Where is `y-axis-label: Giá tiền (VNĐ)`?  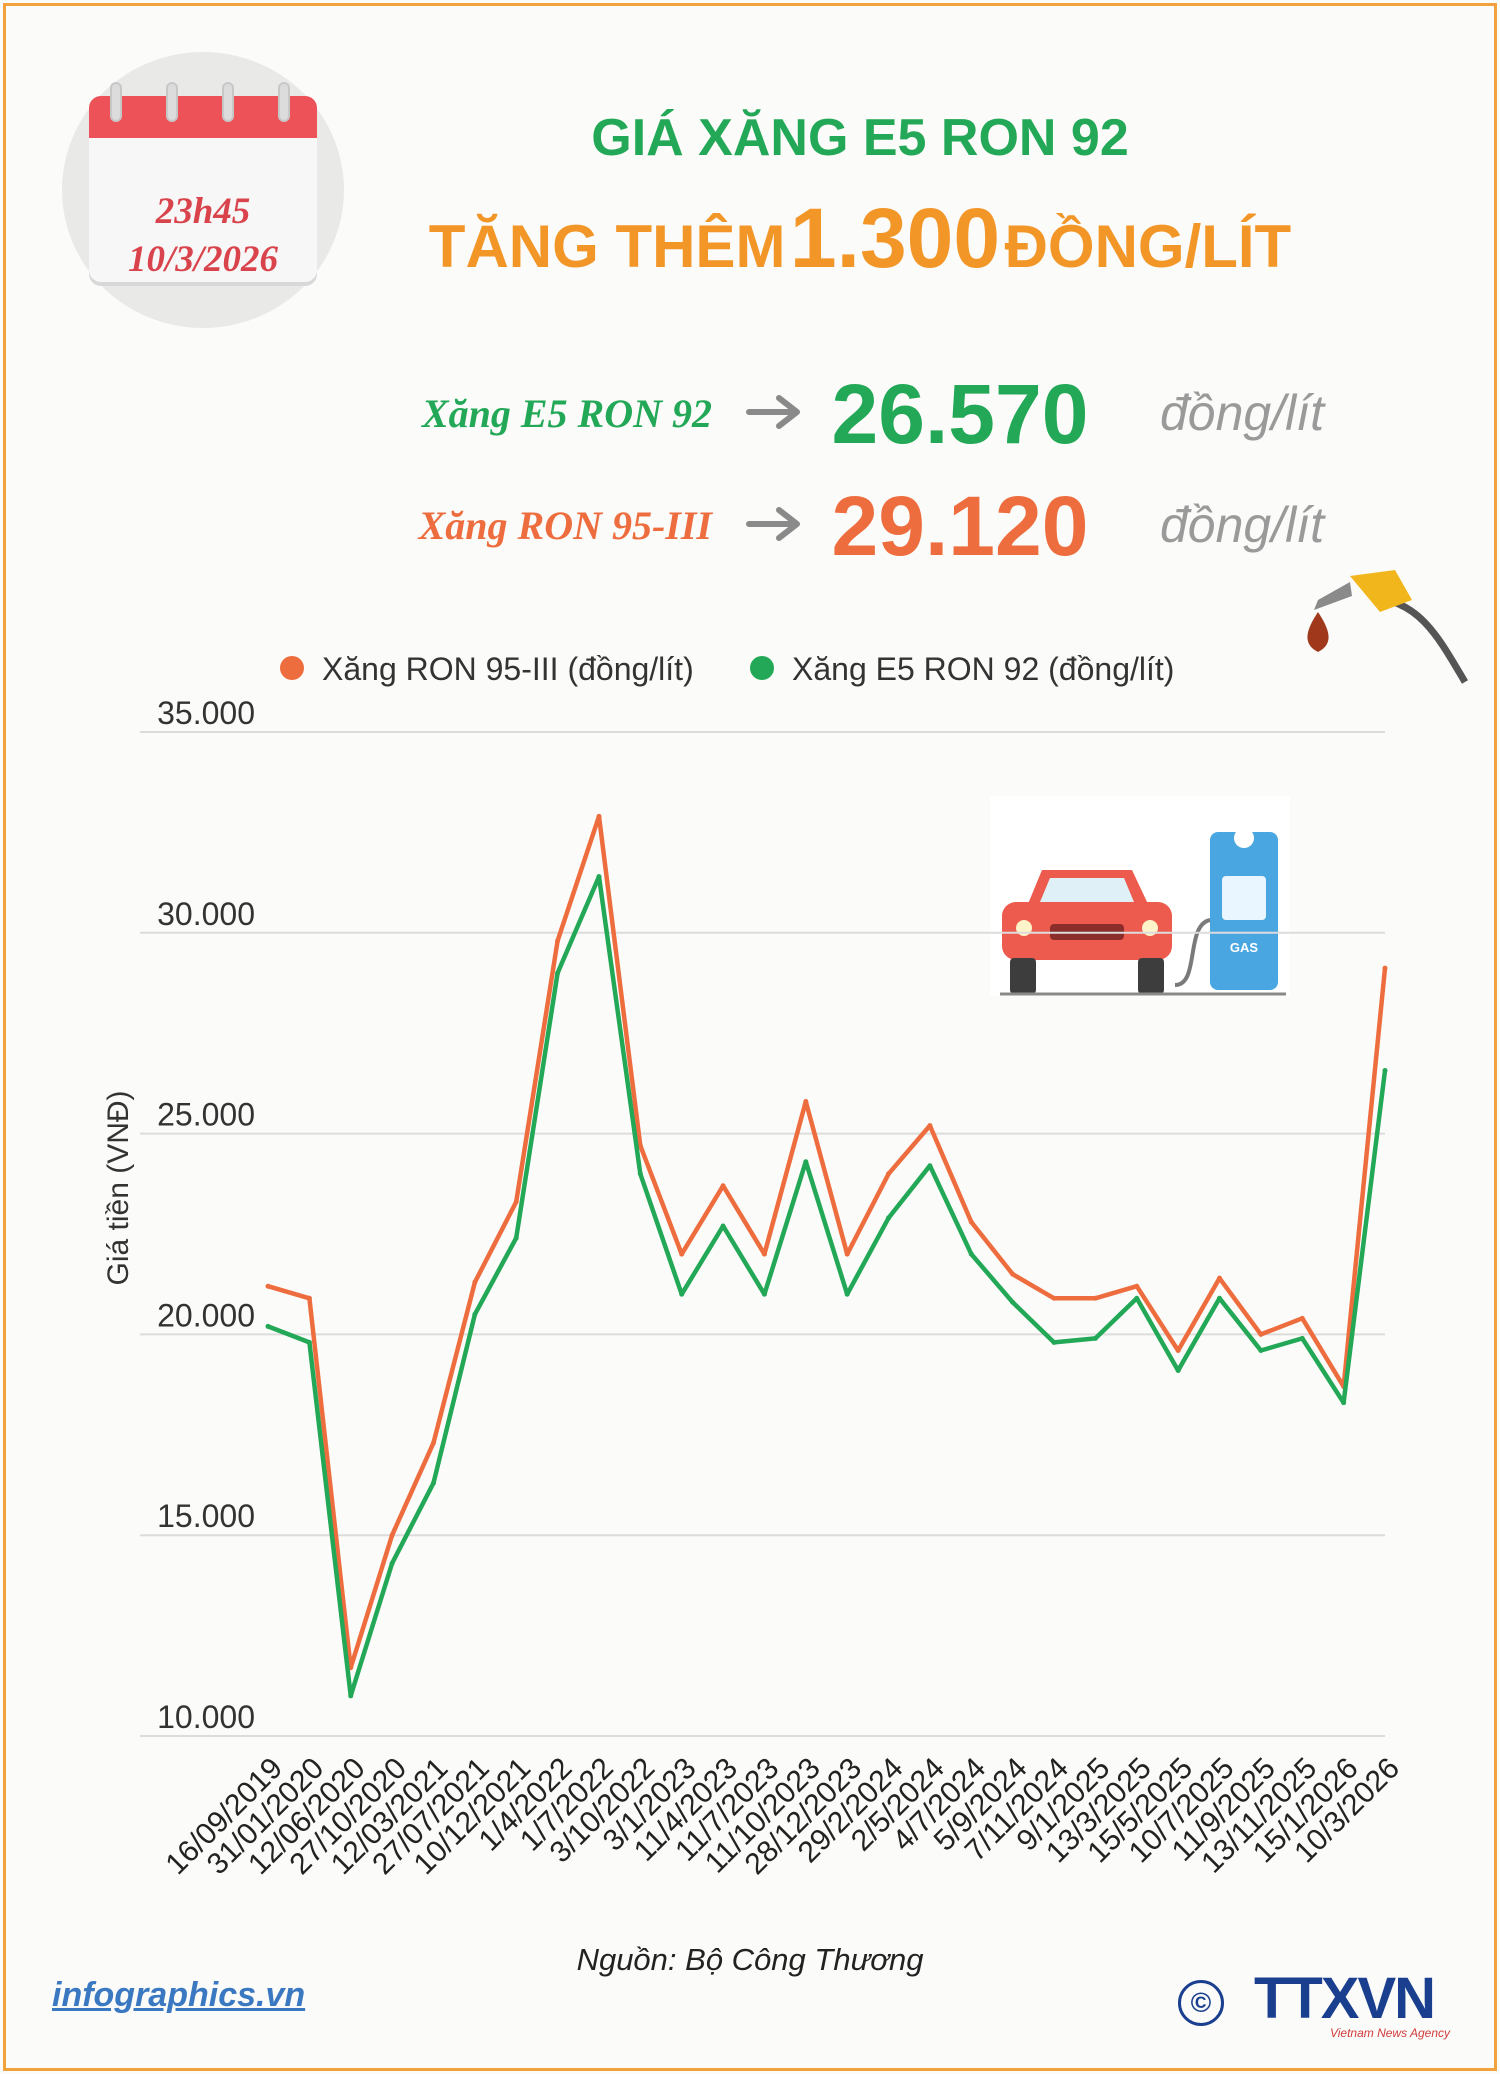 y-axis-label: Giá tiền (VNĐ) is located at coordinates (118, 1187).